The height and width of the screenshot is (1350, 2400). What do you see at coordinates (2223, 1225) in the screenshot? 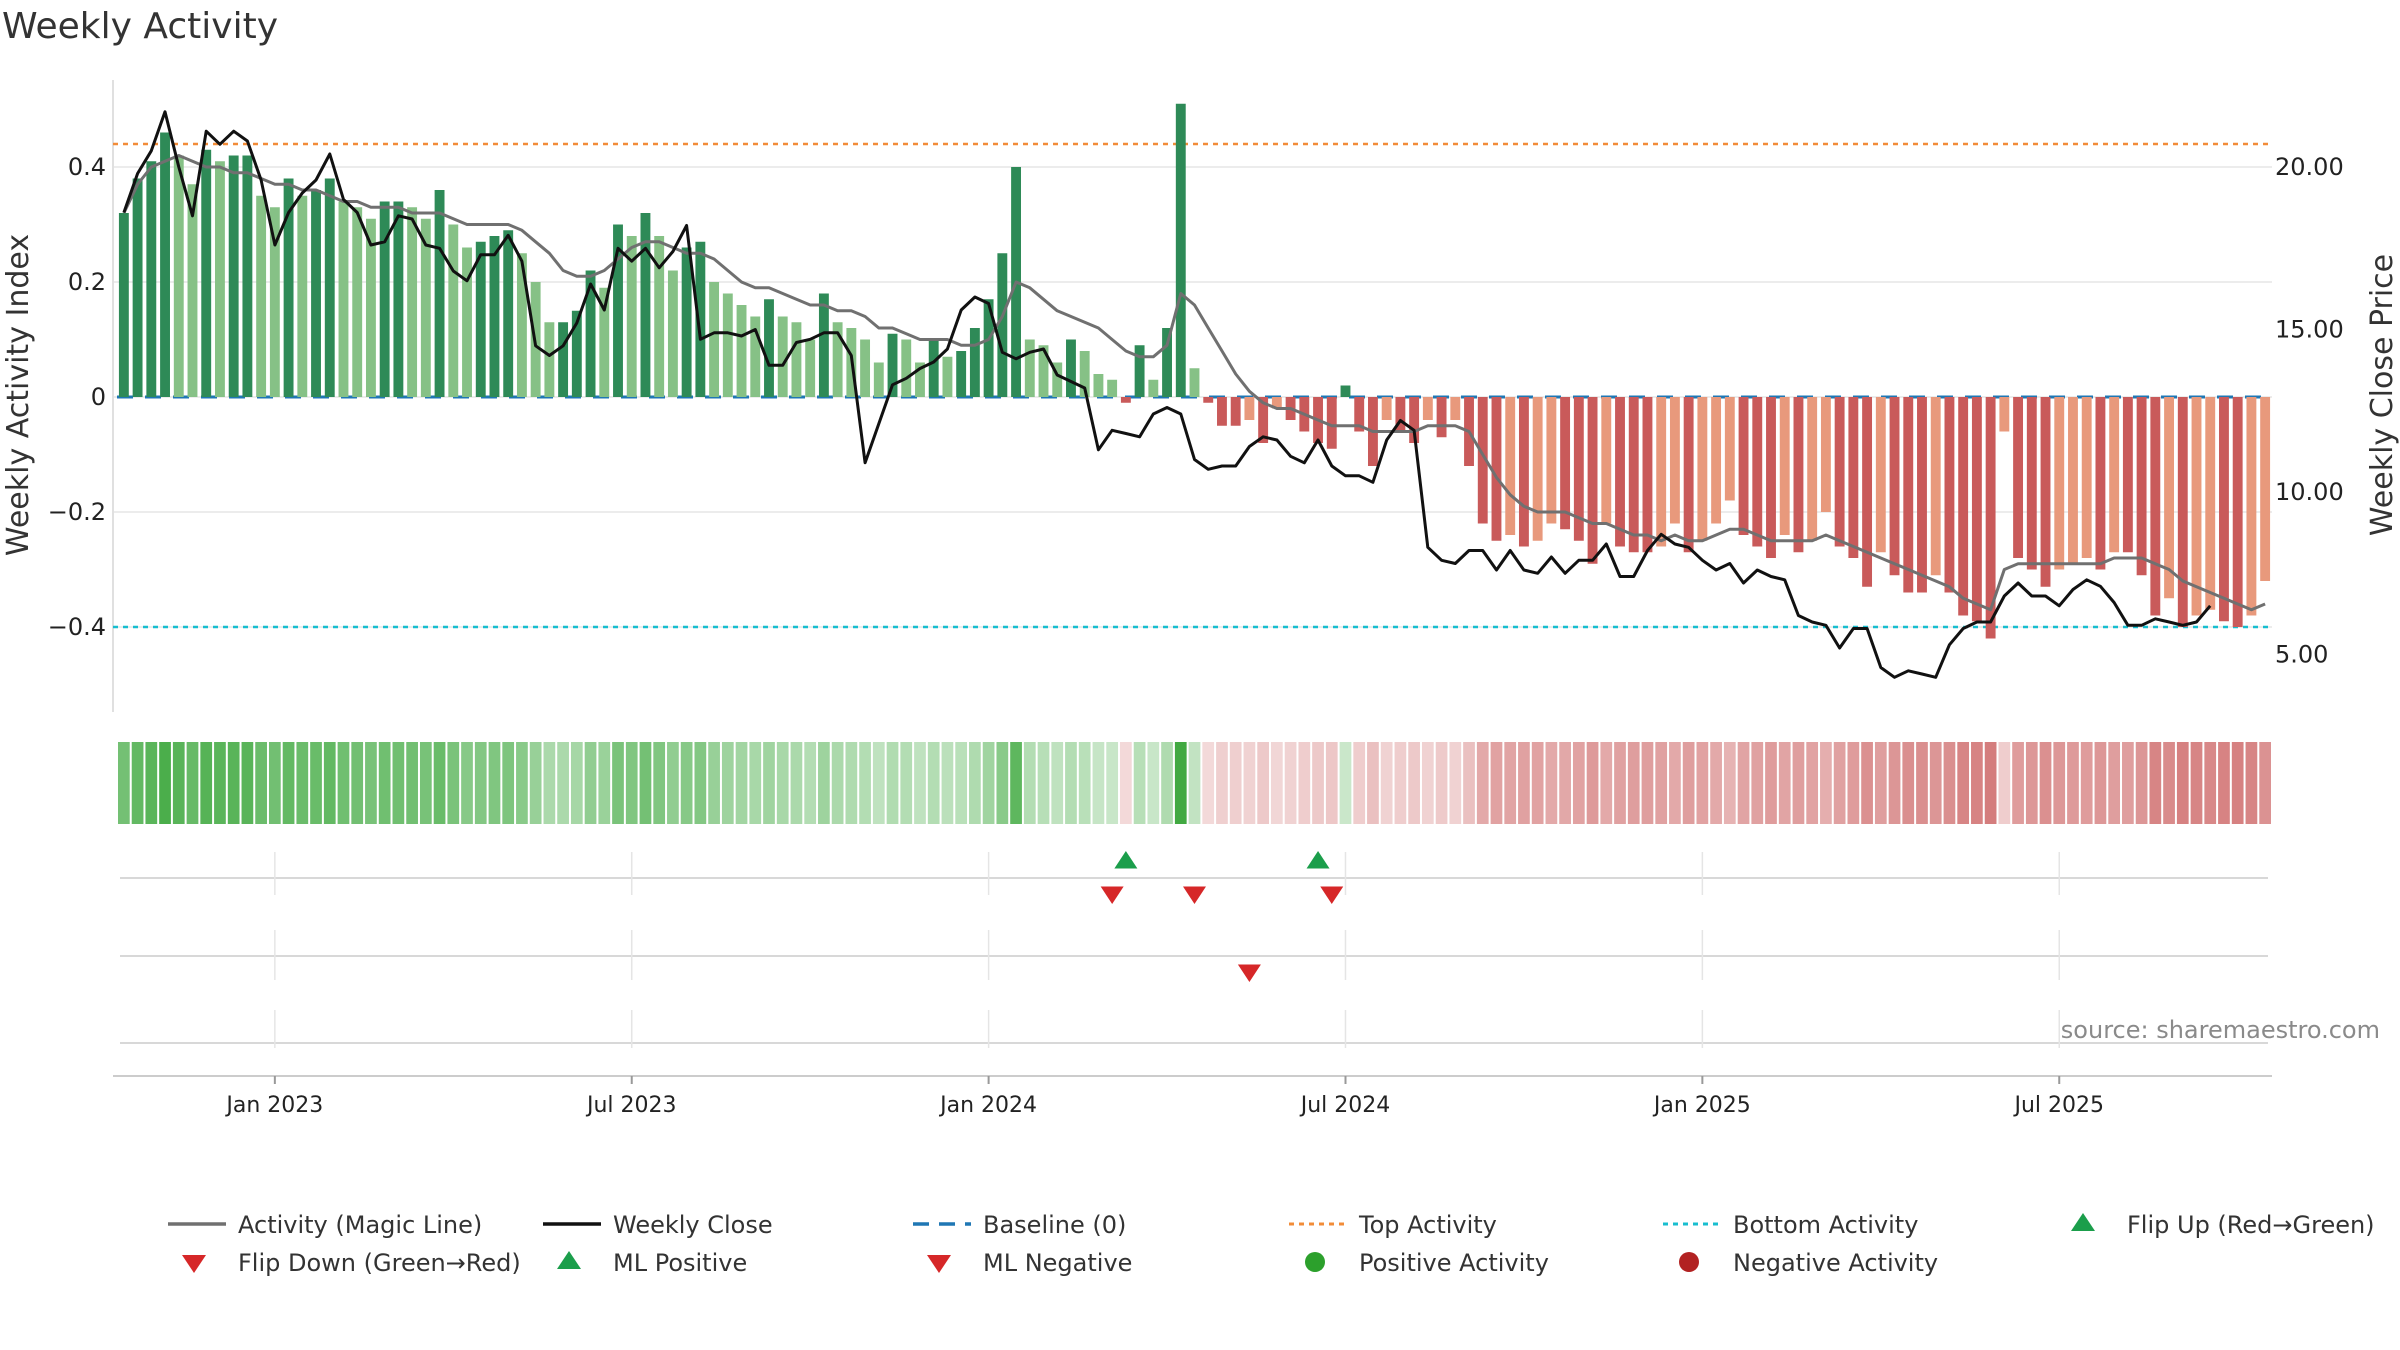
I see `legend-item-flipup: Flip Up (Red→Green)` at bounding box center [2223, 1225].